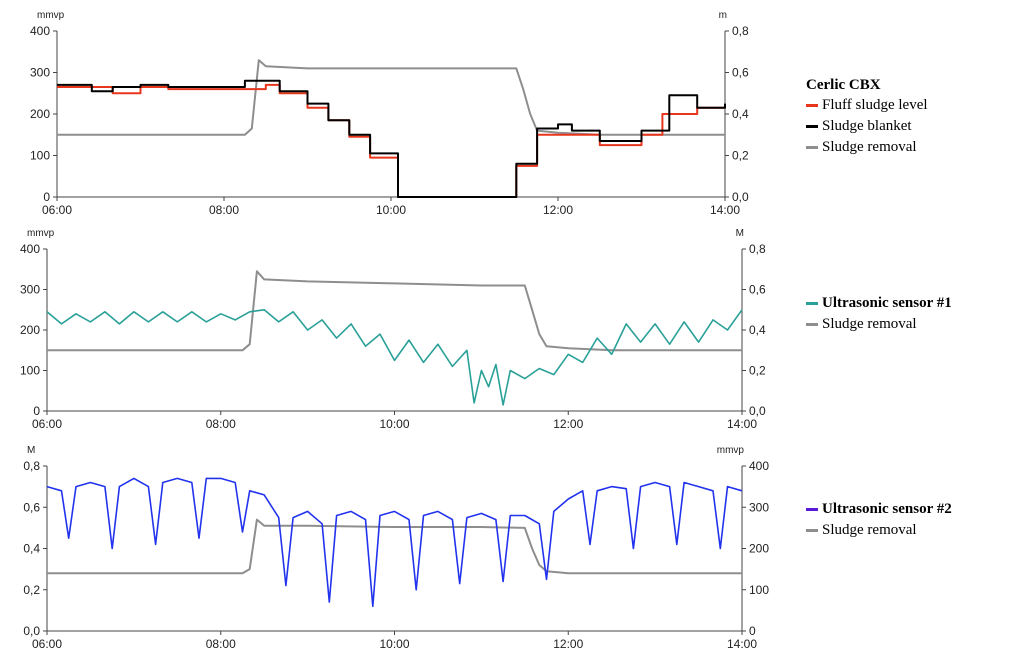 This screenshot has height=657, width=1019. Describe the element at coordinates (812, 303) in the screenshot. I see `legend-swatch-us1` at that location.